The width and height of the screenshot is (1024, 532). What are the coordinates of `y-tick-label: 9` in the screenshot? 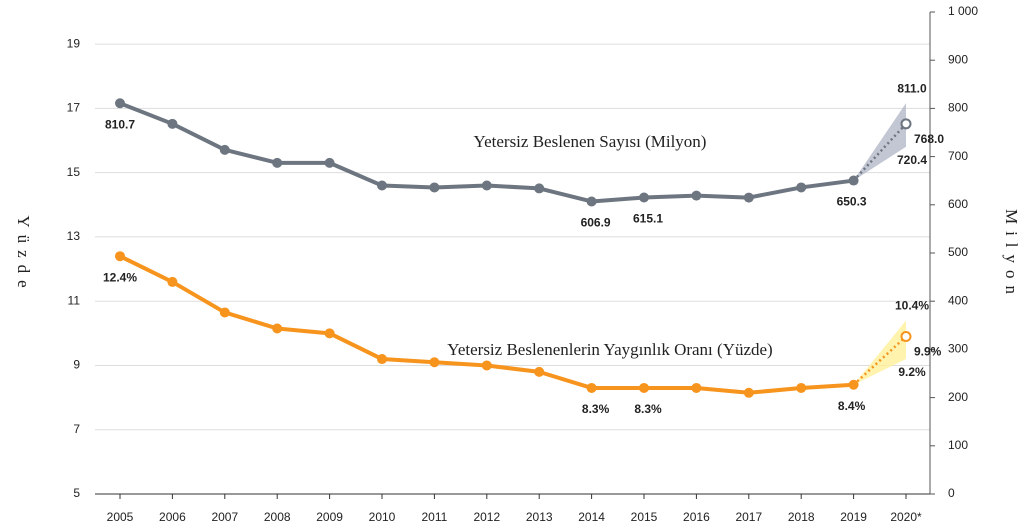 It's located at (76, 365).